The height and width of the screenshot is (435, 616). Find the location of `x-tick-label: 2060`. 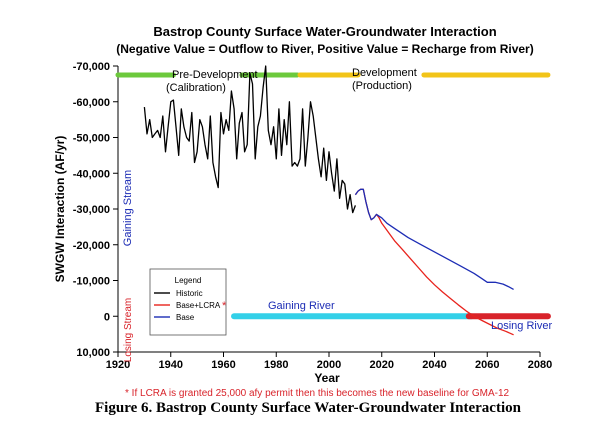

x-tick-label: 2060 is located at coordinates (487, 365).